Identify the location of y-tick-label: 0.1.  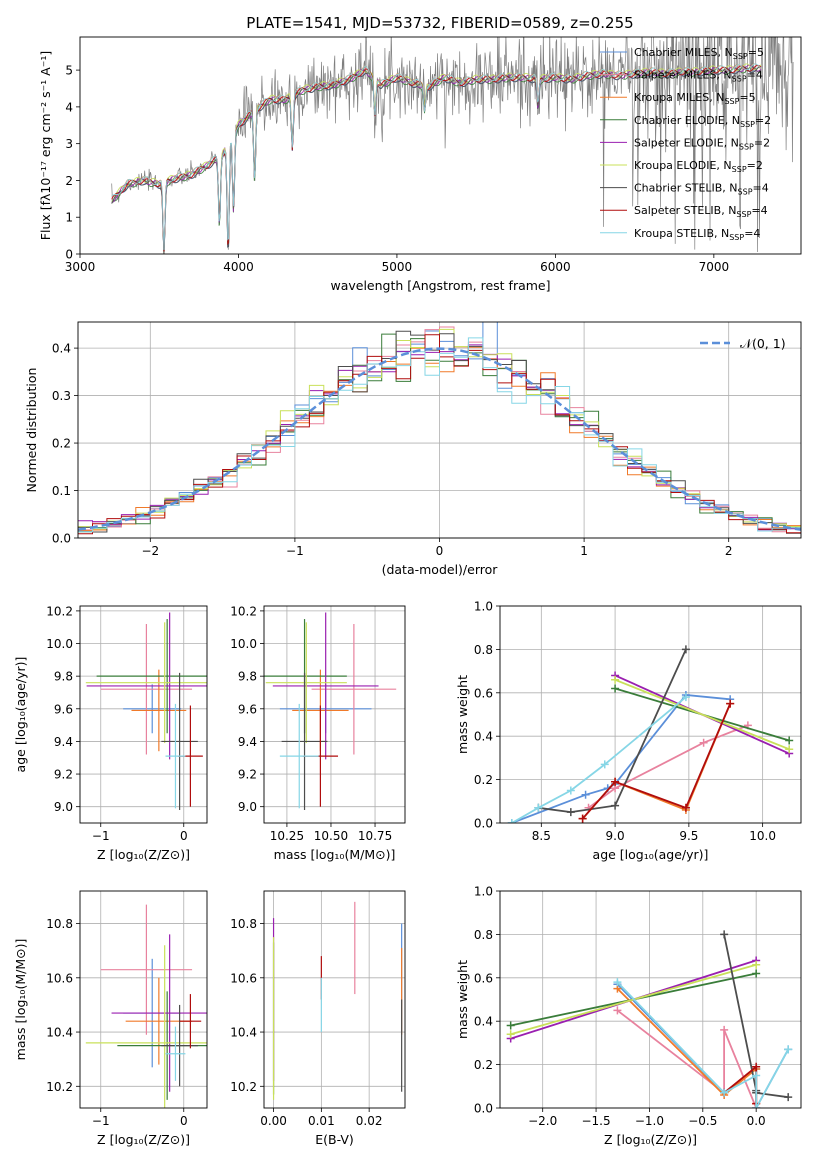
(61, 491).